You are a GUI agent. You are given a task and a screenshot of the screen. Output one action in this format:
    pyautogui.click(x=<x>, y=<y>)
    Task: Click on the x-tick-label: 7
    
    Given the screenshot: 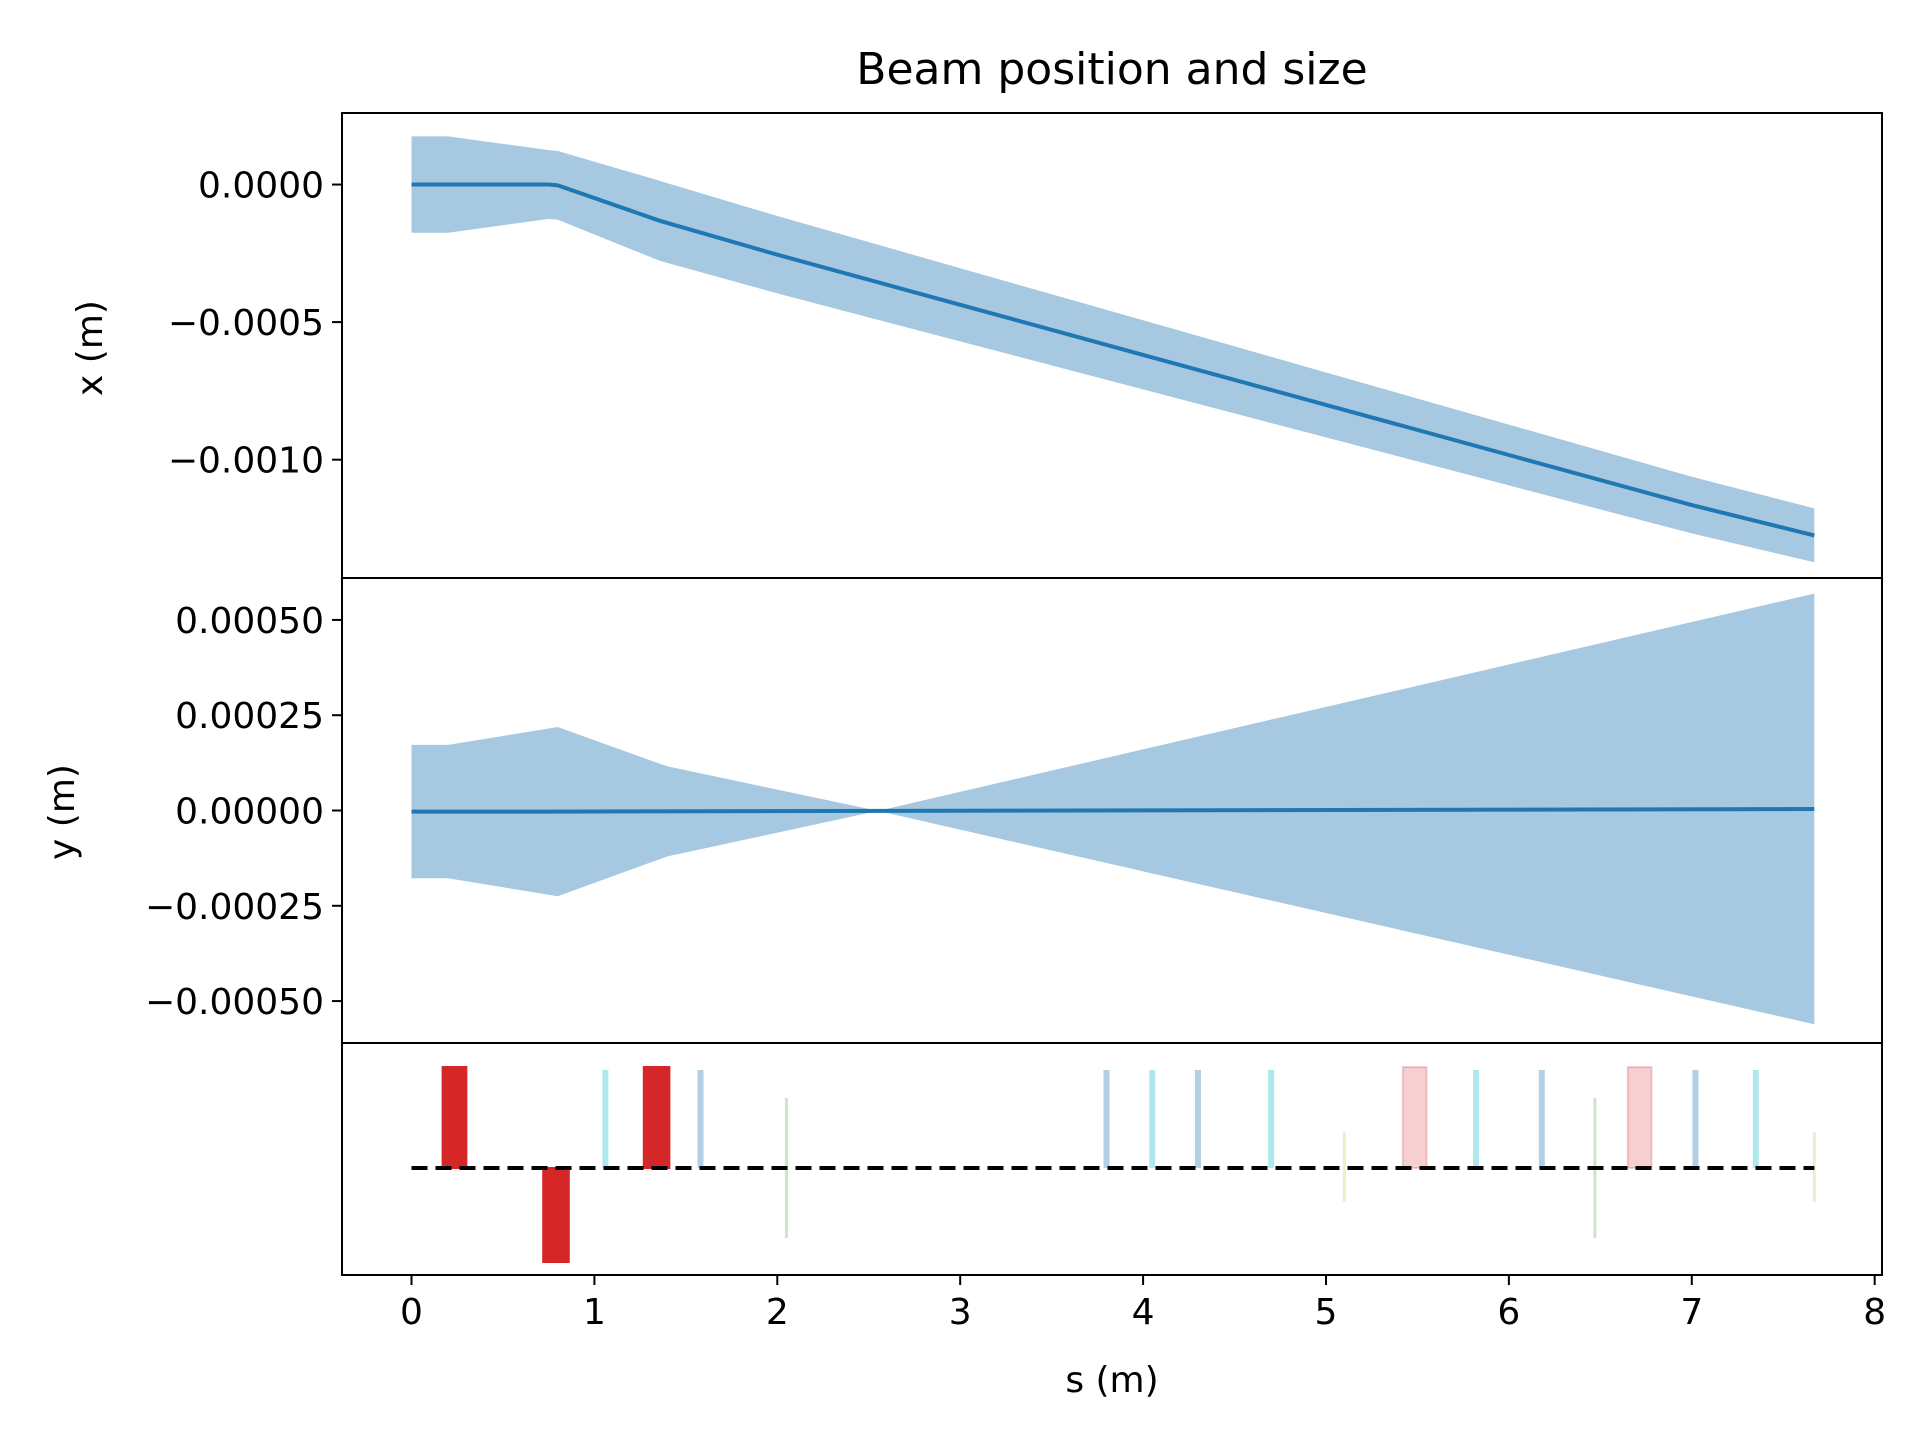 What is the action you would take?
    pyautogui.click(x=1691, y=1312)
    